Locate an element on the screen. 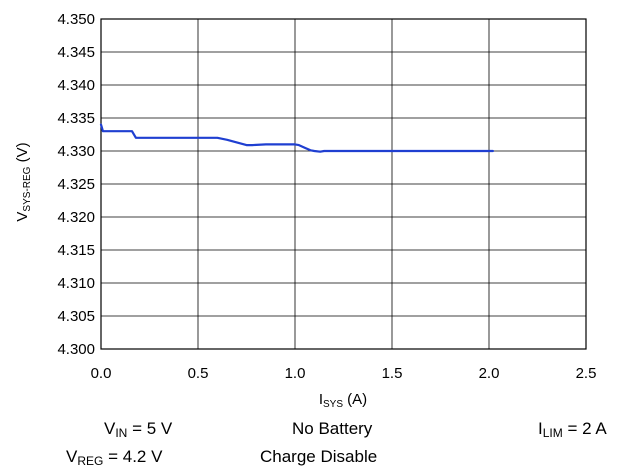  y-tick-label: 4.335 is located at coordinates (76, 118).